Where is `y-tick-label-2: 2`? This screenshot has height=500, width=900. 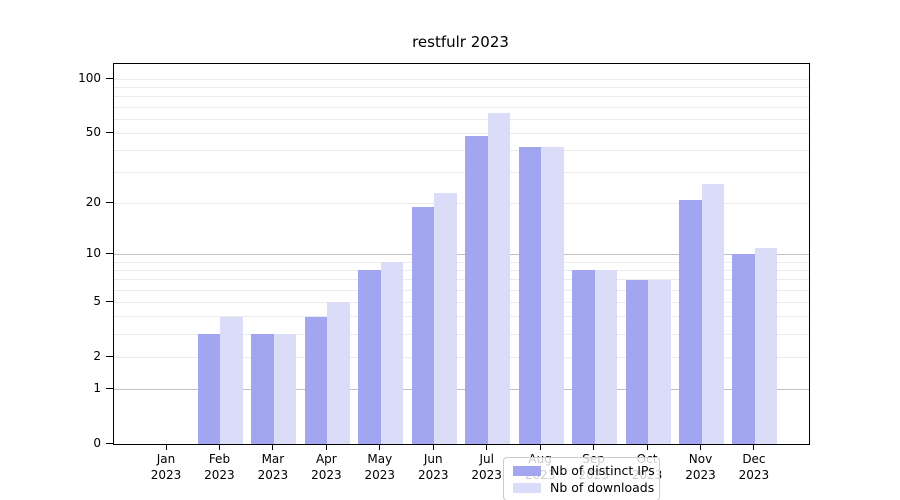 y-tick-label-2: 2 is located at coordinates (97, 356).